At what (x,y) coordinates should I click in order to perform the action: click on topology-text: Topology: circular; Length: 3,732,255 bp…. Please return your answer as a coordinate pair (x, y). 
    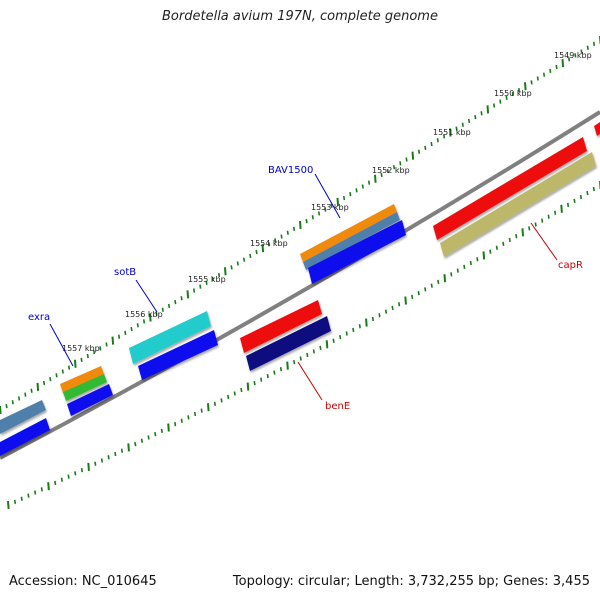
    Looking at the image, I should click on (411, 581).